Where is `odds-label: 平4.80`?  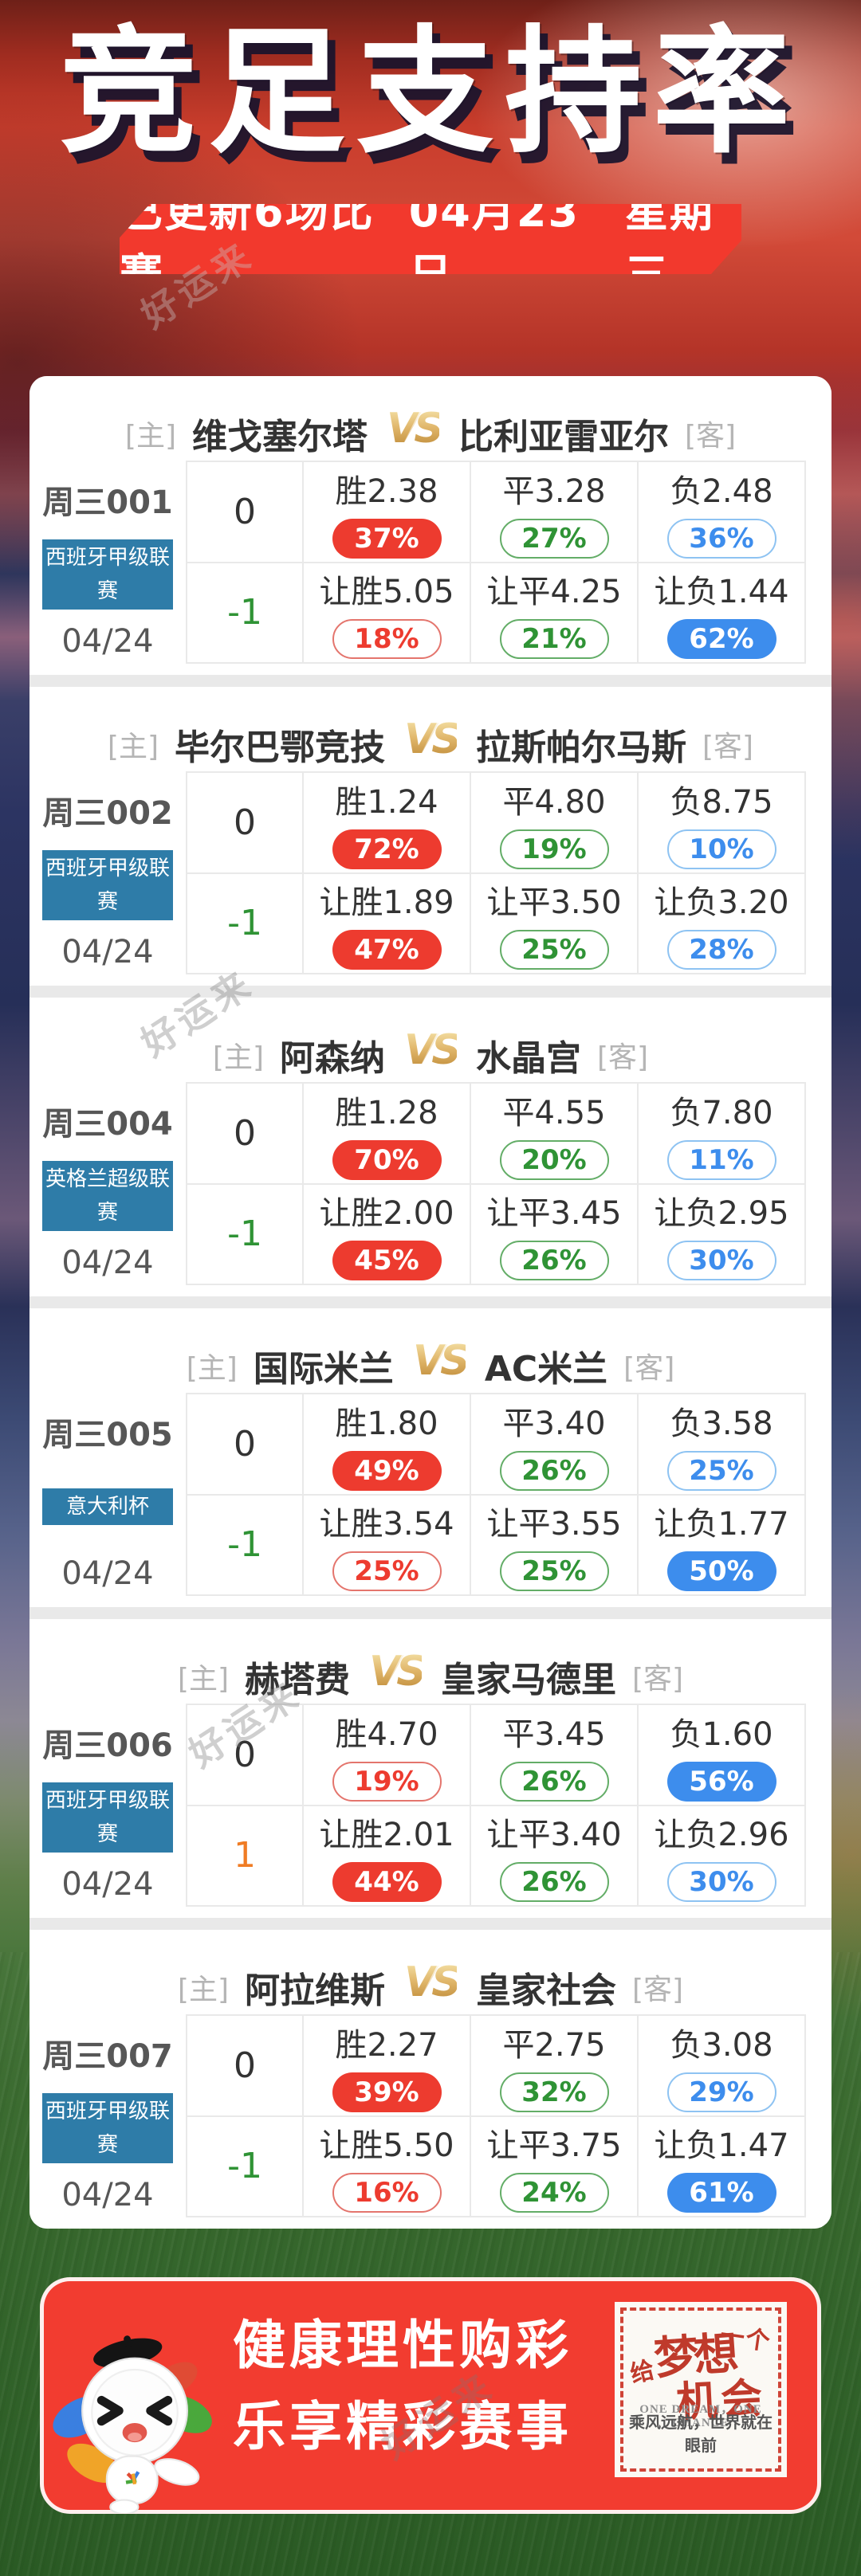 odds-label: 平4.80 is located at coordinates (554, 802).